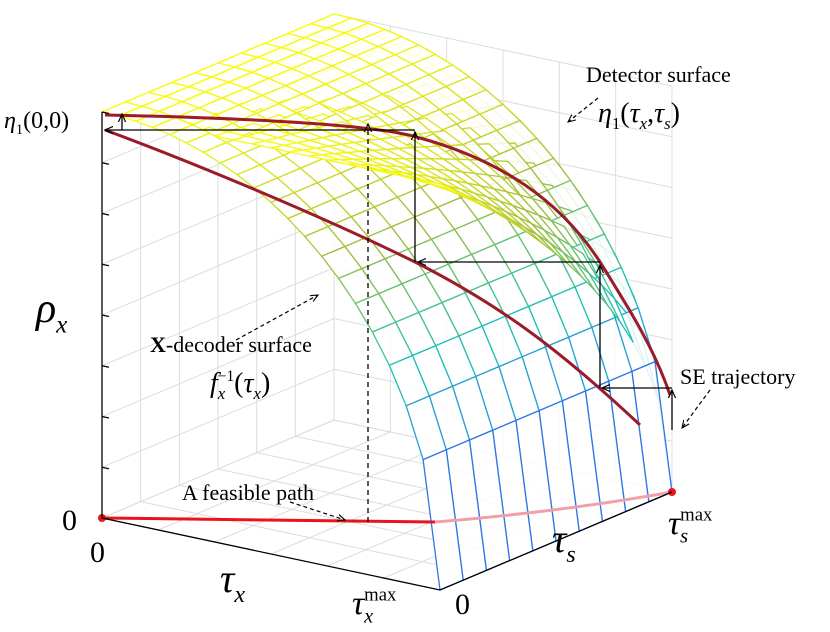  I want to click on annotation: SE trajectory, so click(737, 376).